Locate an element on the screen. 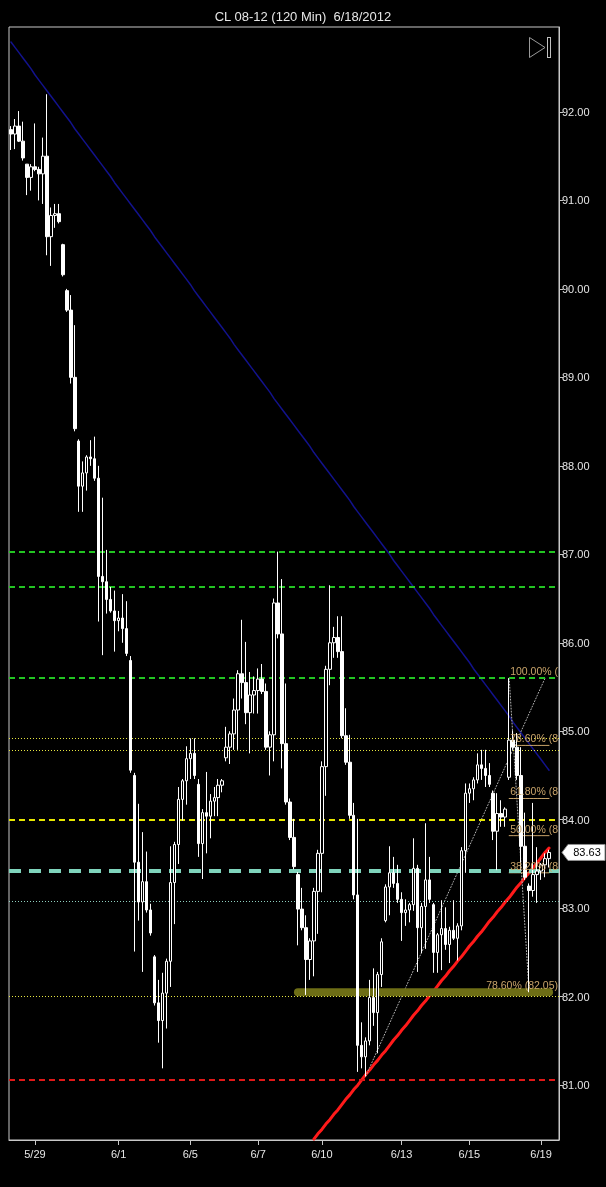 Image resolution: width=606 pixels, height=1187 pixels. y-tick-label: 89.00 is located at coordinates (576, 377).